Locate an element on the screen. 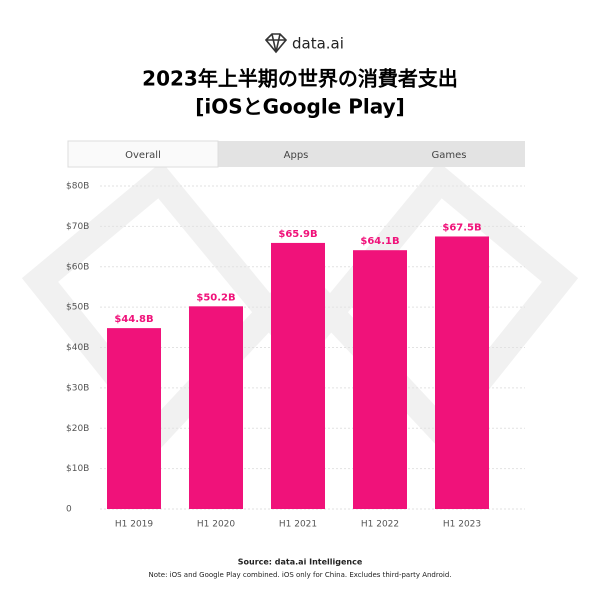 This screenshot has height=612, width=600. x-tick-label: H1 2022 is located at coordinates (380, 525).